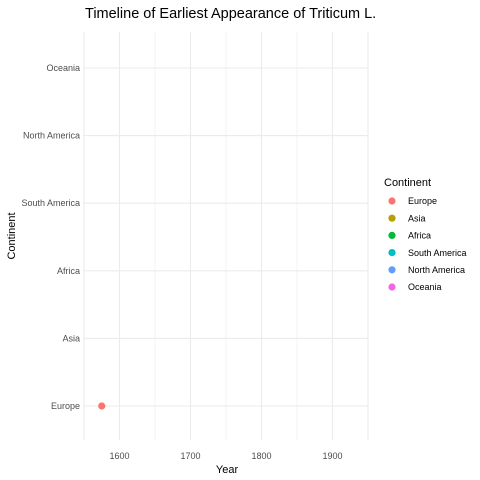  What do you see at coordinates (12, 235) in the screenshot?
I see `y-axis-title: Continent` at bounding box center [12, 235].